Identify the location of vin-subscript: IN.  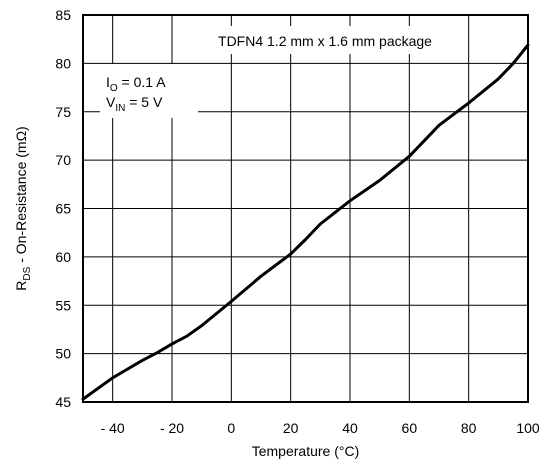
(120, 108).